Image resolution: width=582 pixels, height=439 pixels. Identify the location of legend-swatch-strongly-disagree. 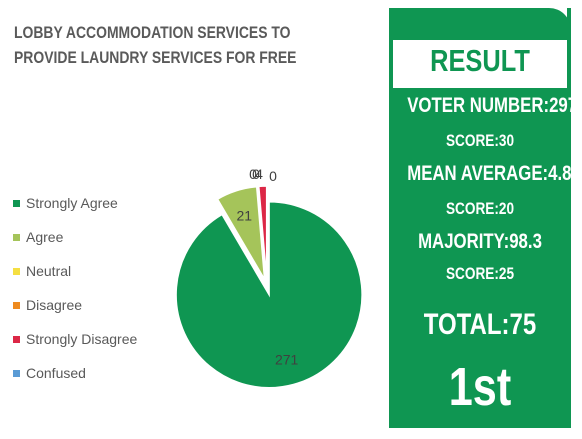
(16, 339).